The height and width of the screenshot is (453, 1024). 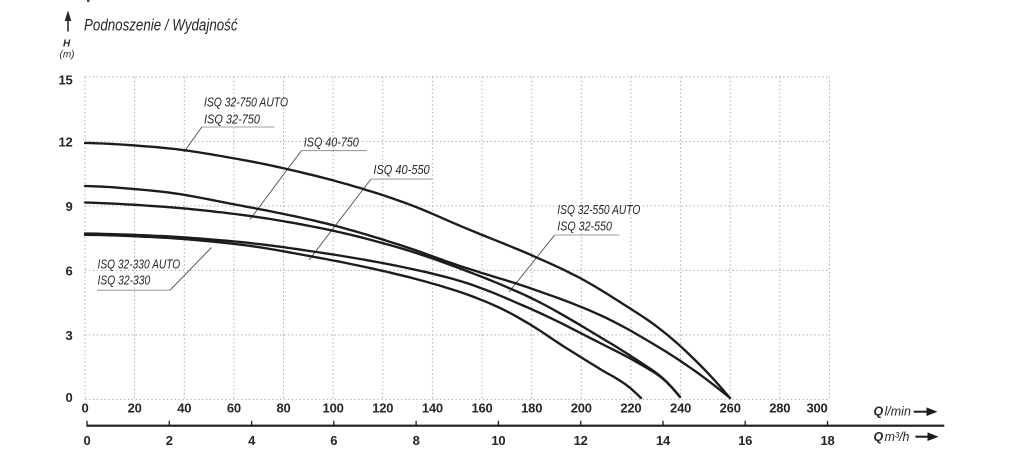 What do you see at coordinates (730, 407) in the screenshot?
I see `svg-text: 260` at bounding box center [730, 407].